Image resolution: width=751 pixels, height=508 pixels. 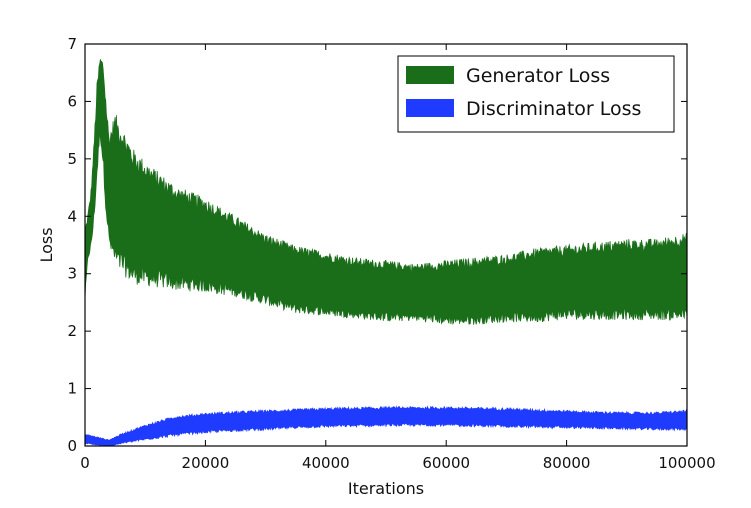 I want to click on y-tick-label: 0, so click(x=72, y=446).